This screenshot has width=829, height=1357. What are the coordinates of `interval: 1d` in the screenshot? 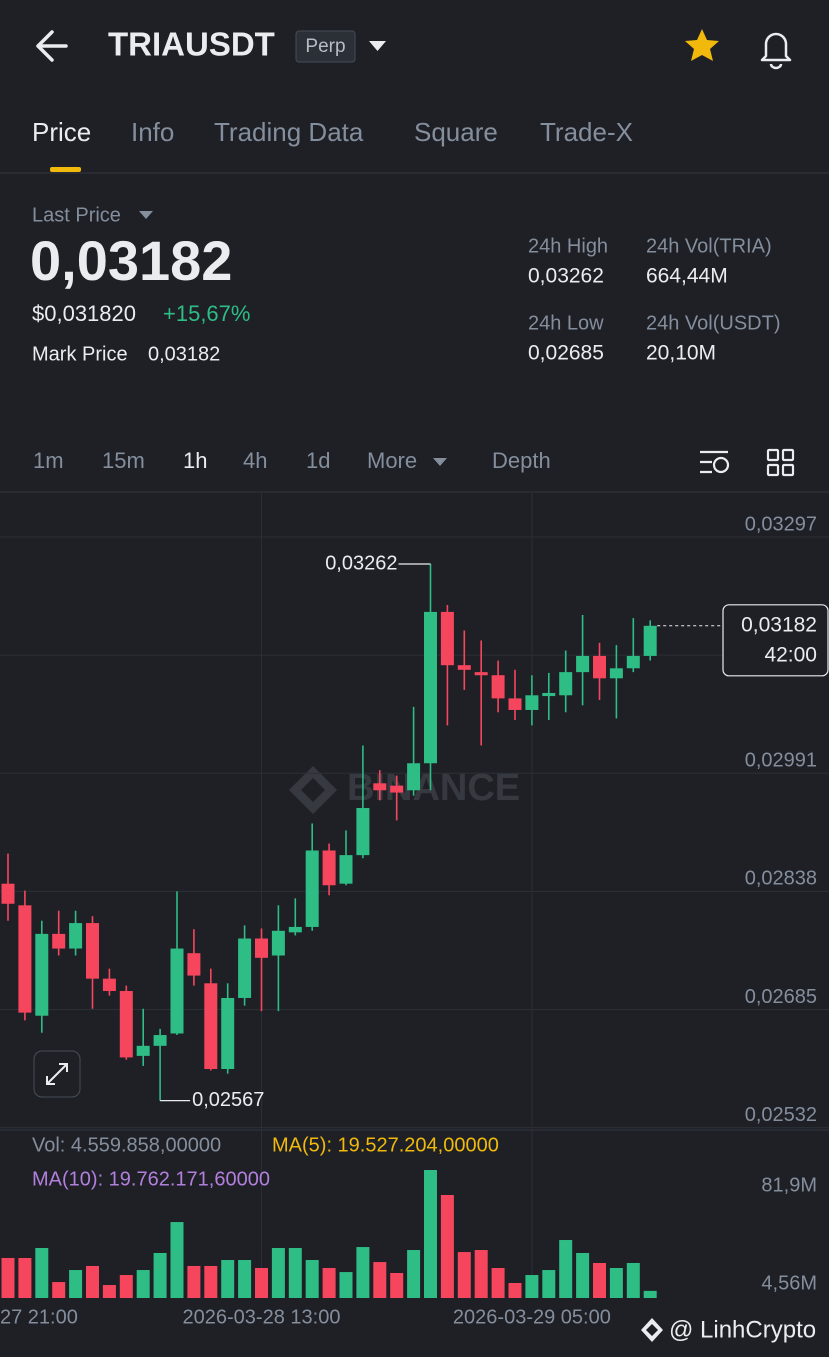 It's located at (318, 460).